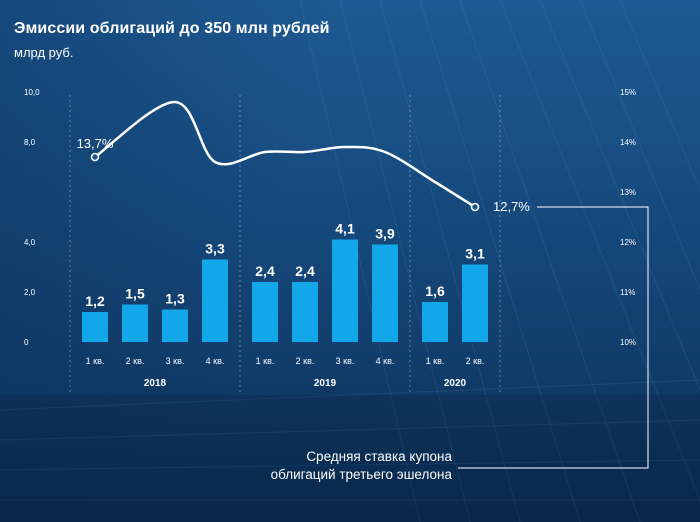 The height and width of the screenshot is (522, 700). I want to click on y-right-tick: 13%, so click(628, 192).